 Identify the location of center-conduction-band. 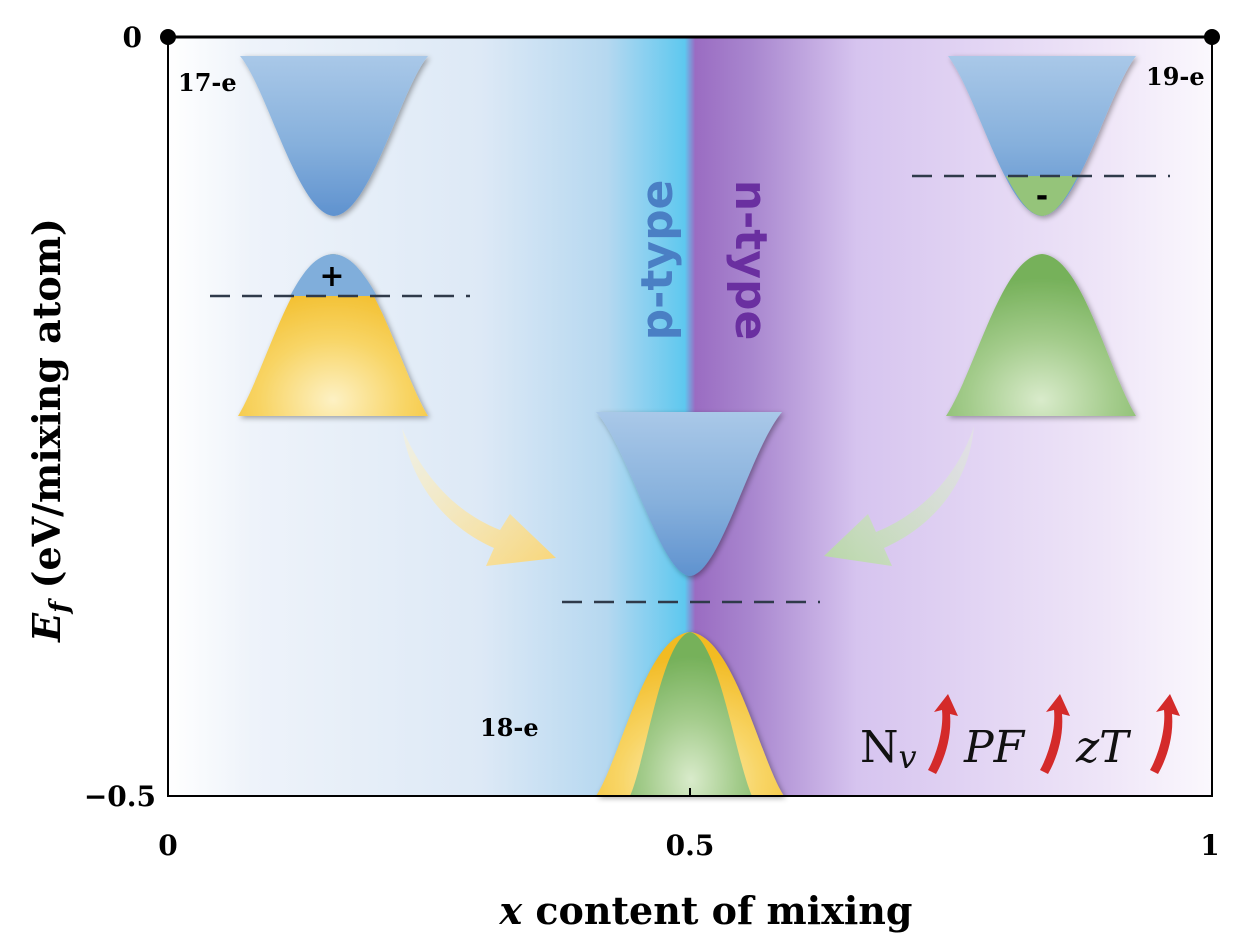
(689, 494).